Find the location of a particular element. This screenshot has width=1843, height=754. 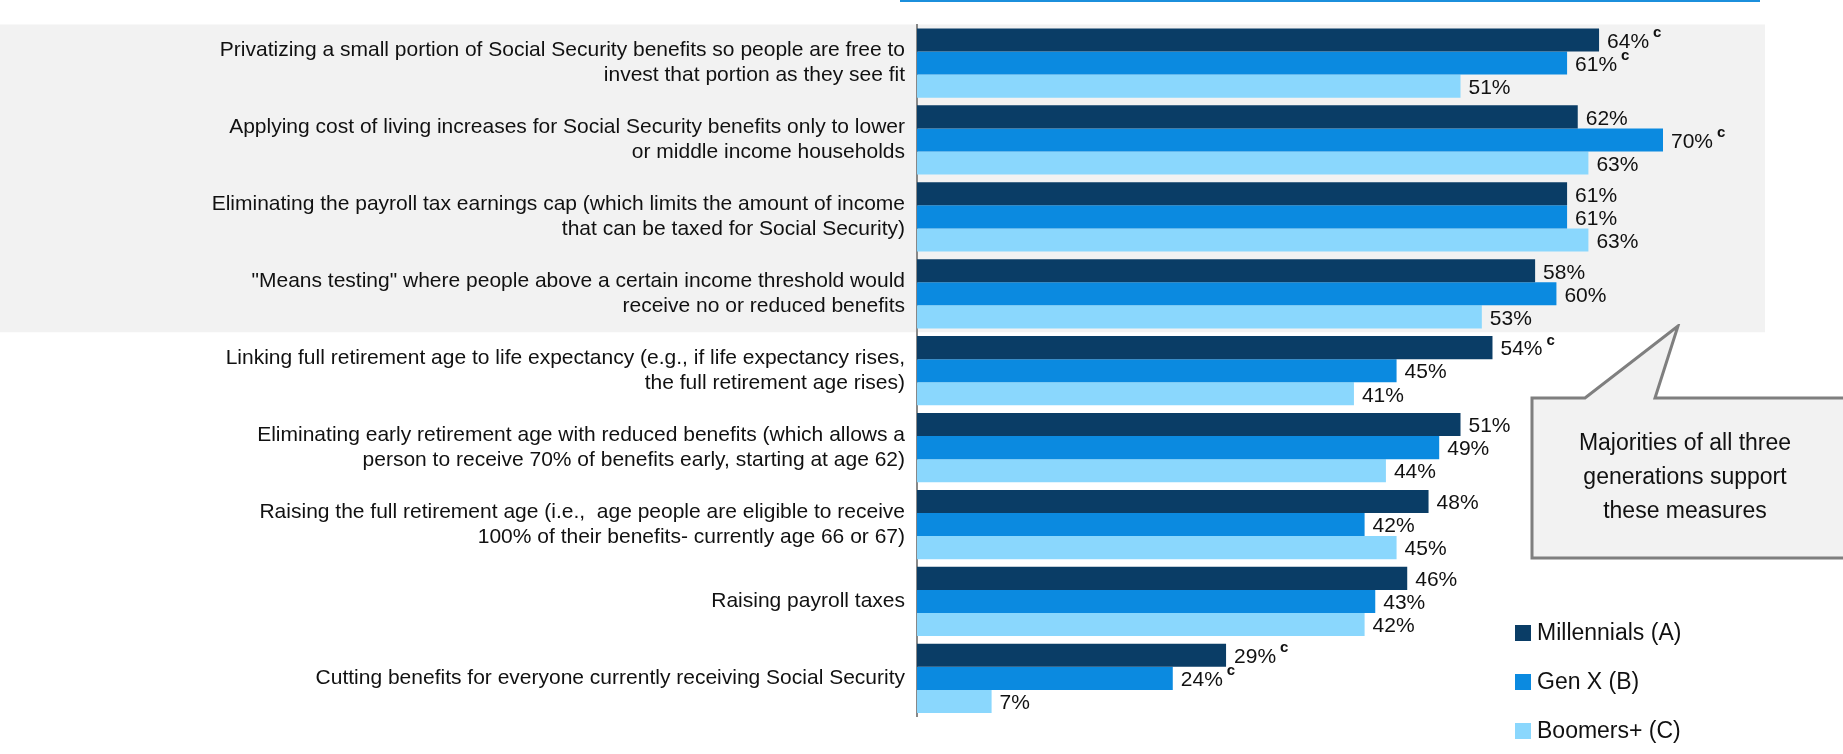

y-tick-label: Raising payroll taxes is located at coordinates (808, 600).